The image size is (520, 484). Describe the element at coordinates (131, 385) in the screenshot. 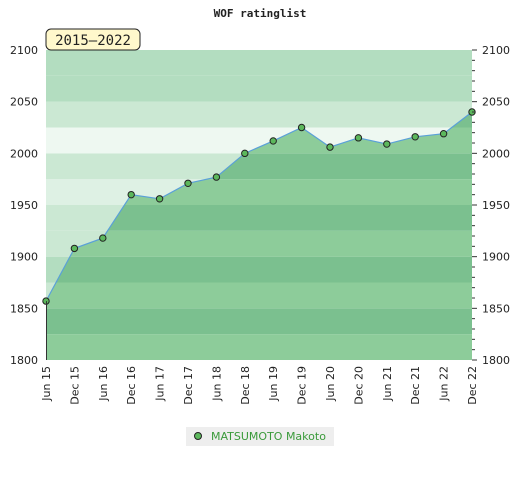

I see `x-tick-label: Dec 16` at that location.